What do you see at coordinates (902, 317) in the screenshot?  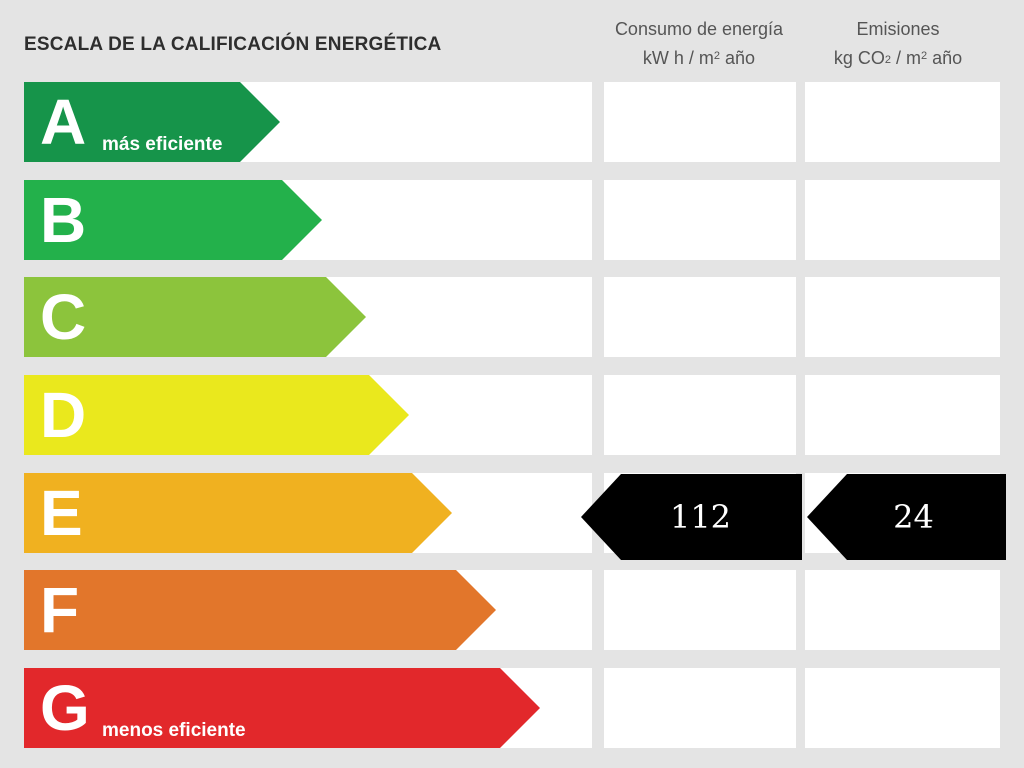 I see `emisiones-cell-c` at bounding box center [902, 317].